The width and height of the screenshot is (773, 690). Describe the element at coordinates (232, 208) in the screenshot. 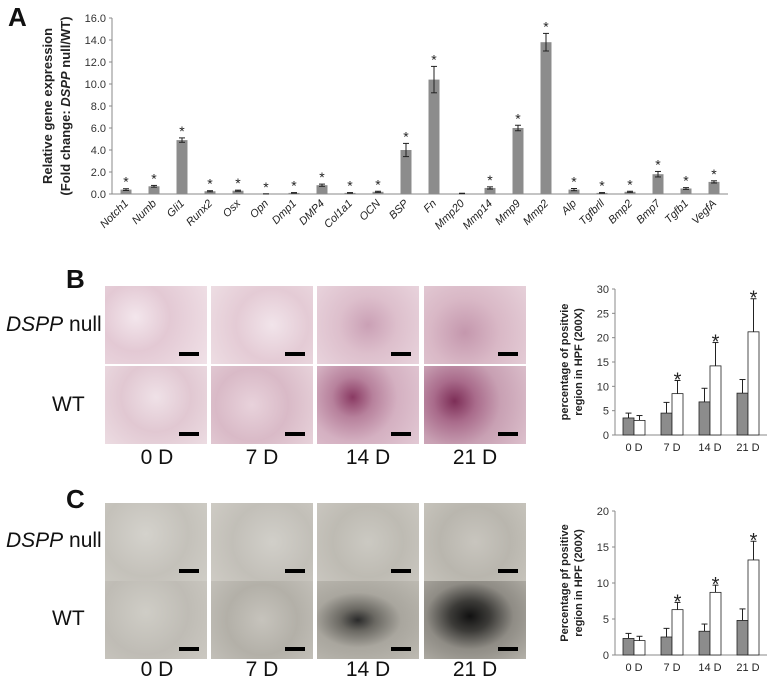

I see `x-tick-label: Osx` at that location.